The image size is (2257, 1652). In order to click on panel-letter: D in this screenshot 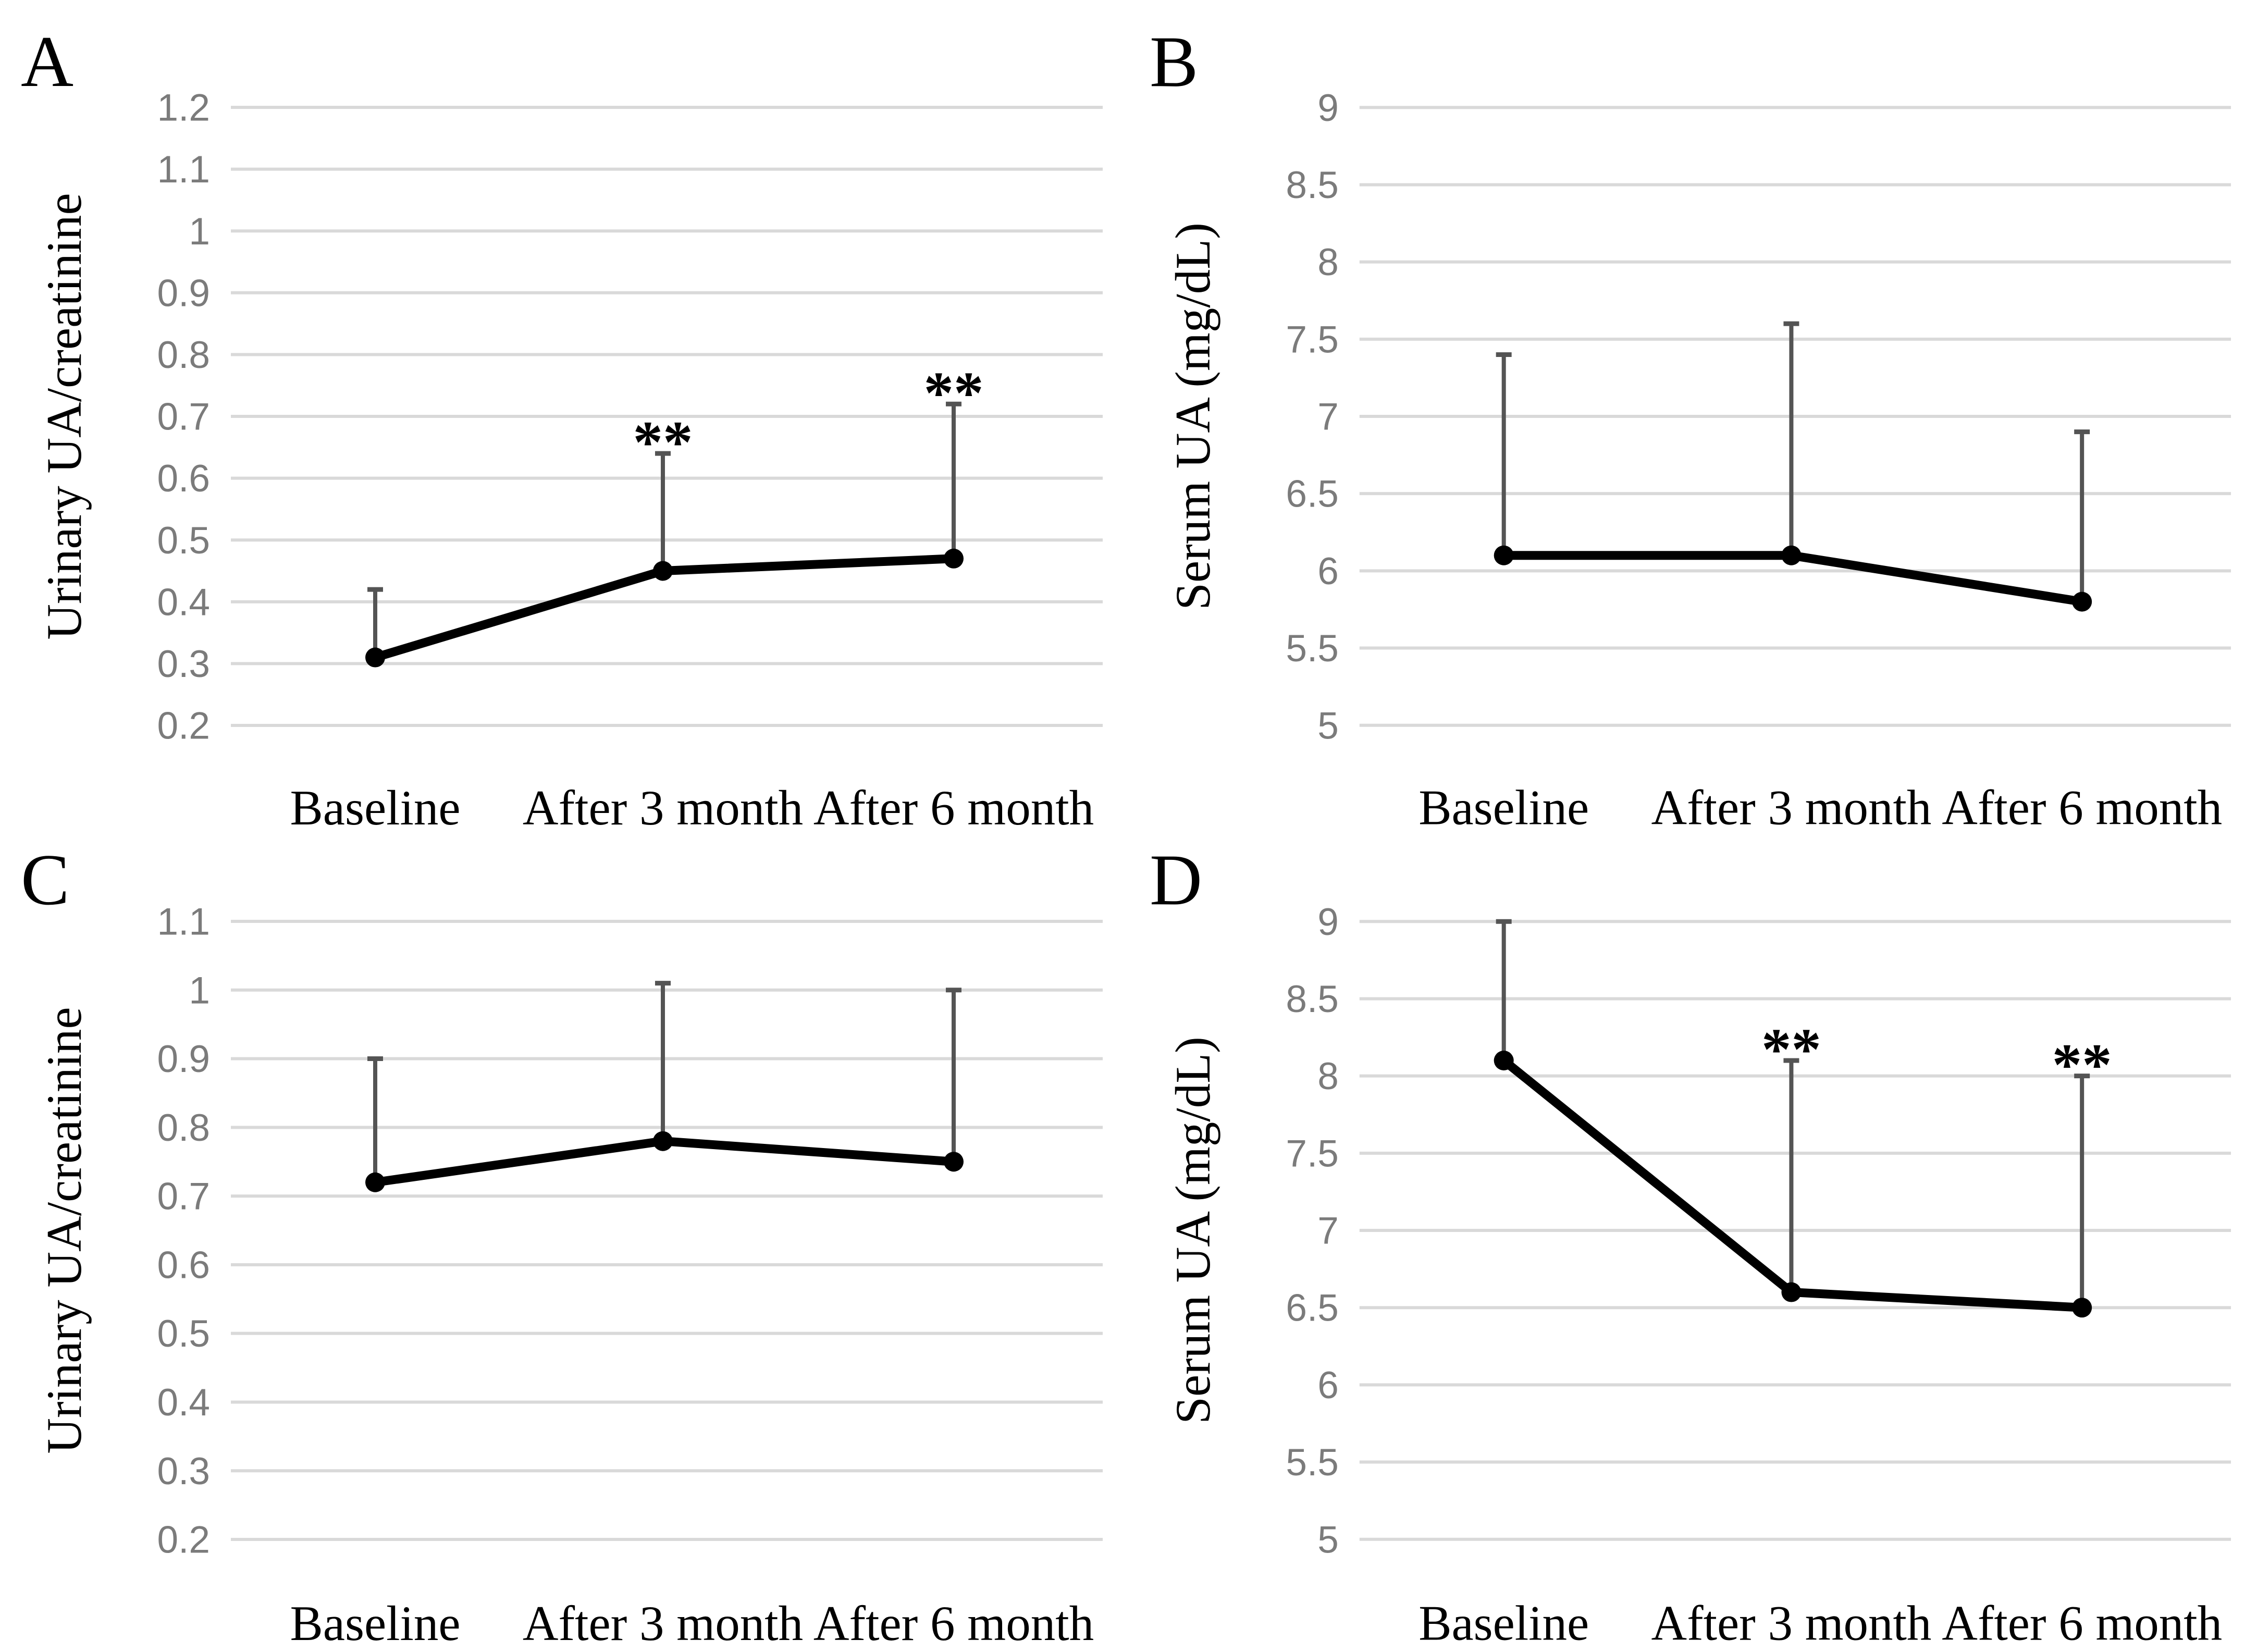, I will do `click(1176, 880)`.